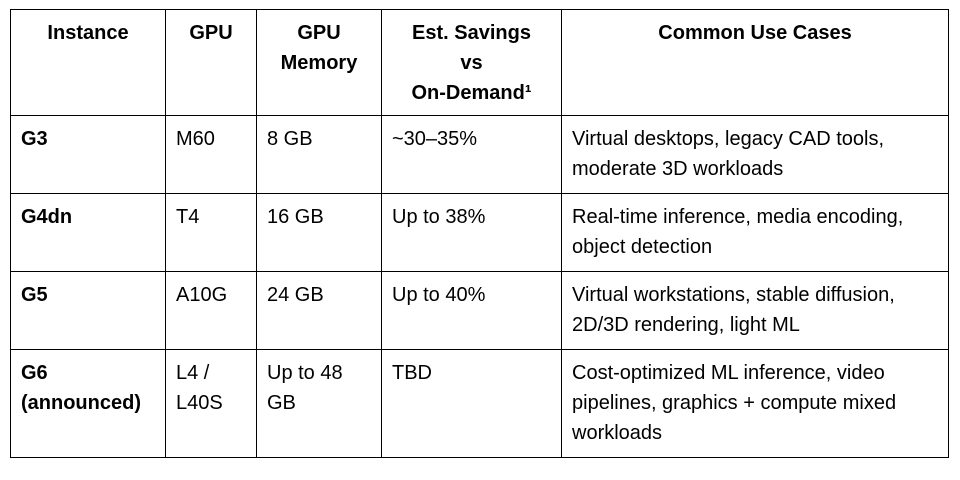 Image resolution: width=960 pixels, height=480 pixels. I want to click on header-gpu-memory-line: Memory, so click(319, 63).